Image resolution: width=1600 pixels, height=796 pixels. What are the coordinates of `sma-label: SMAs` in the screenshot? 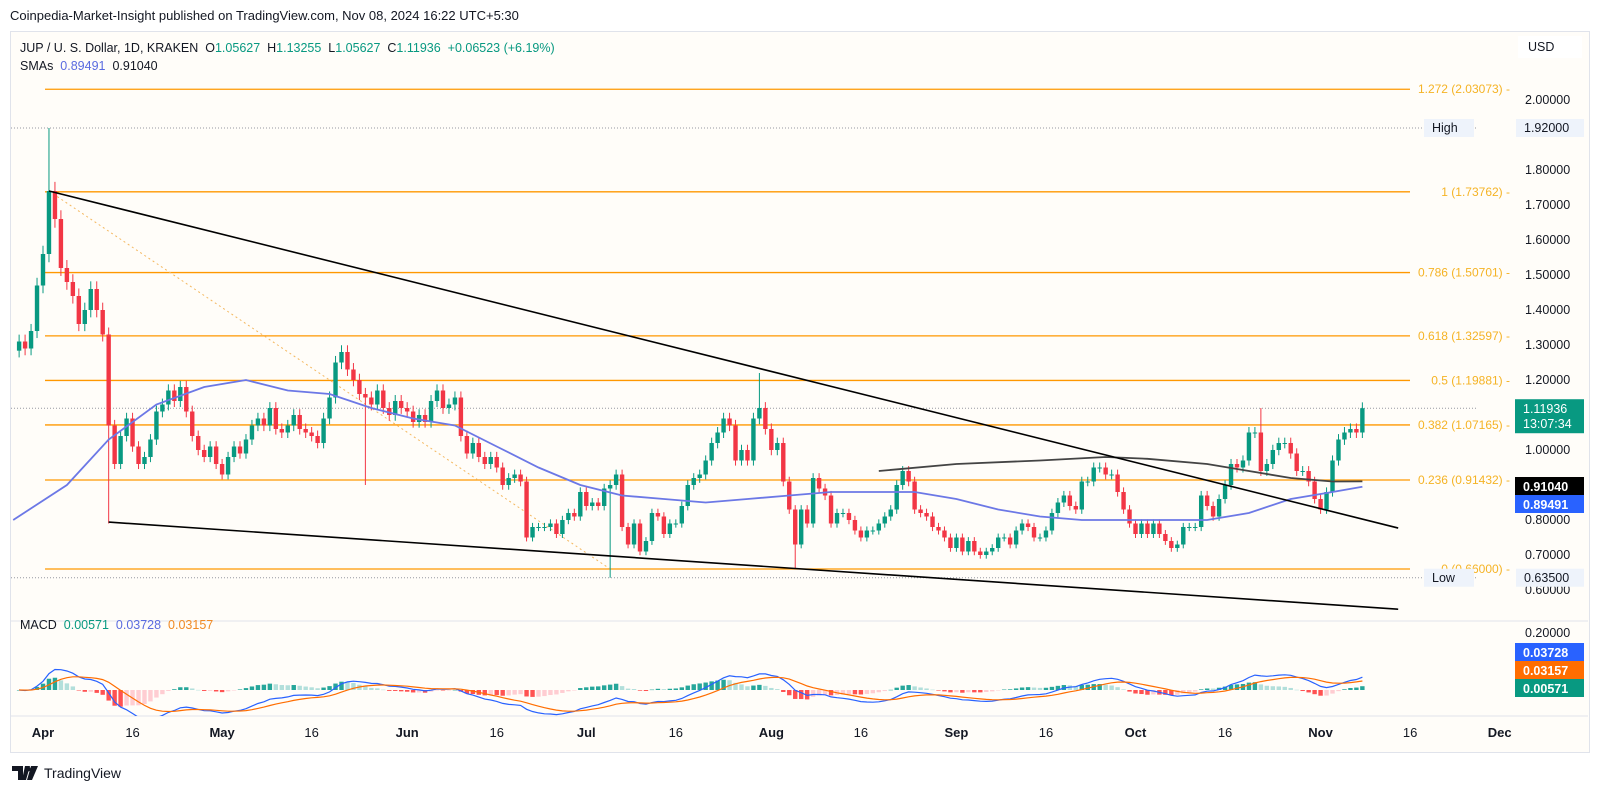 It's located at (37, 66).